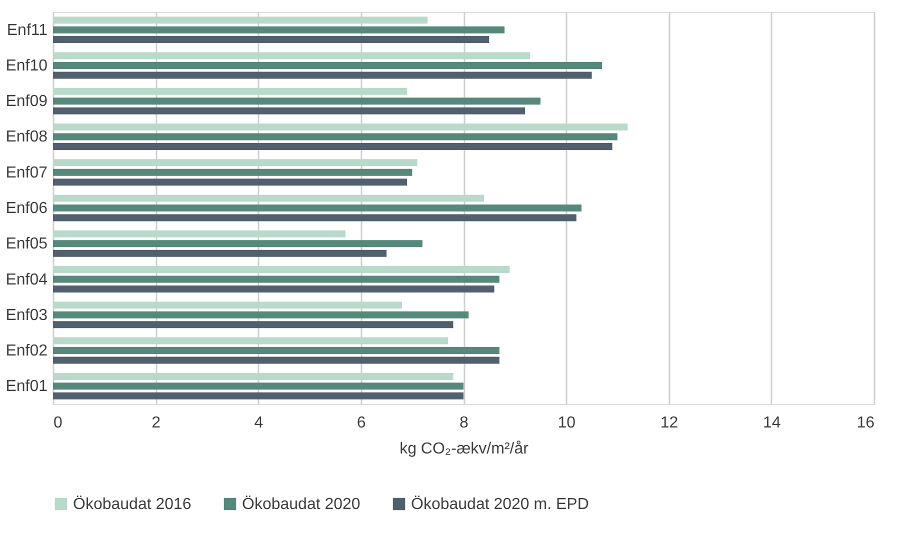 This screenshot has height=543, width=922. What do you see at coordinates (669, 423) in the screenshot?
I see `x-tick-label: 12` at bounding box center [669, 423].